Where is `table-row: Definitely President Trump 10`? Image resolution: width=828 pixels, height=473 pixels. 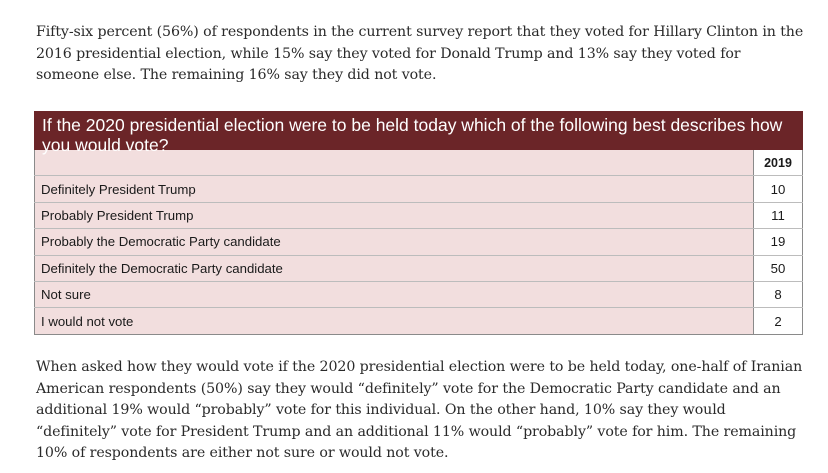 table-row: Definitely President Trump 10 is located at coordinates (418, 189).